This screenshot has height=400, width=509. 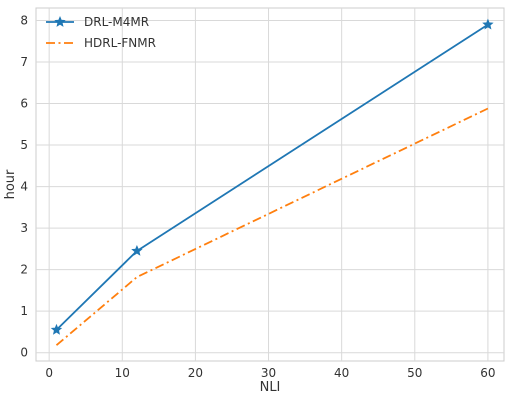 I want to click on y-tick-label: 6, so click(x=24, y=104).